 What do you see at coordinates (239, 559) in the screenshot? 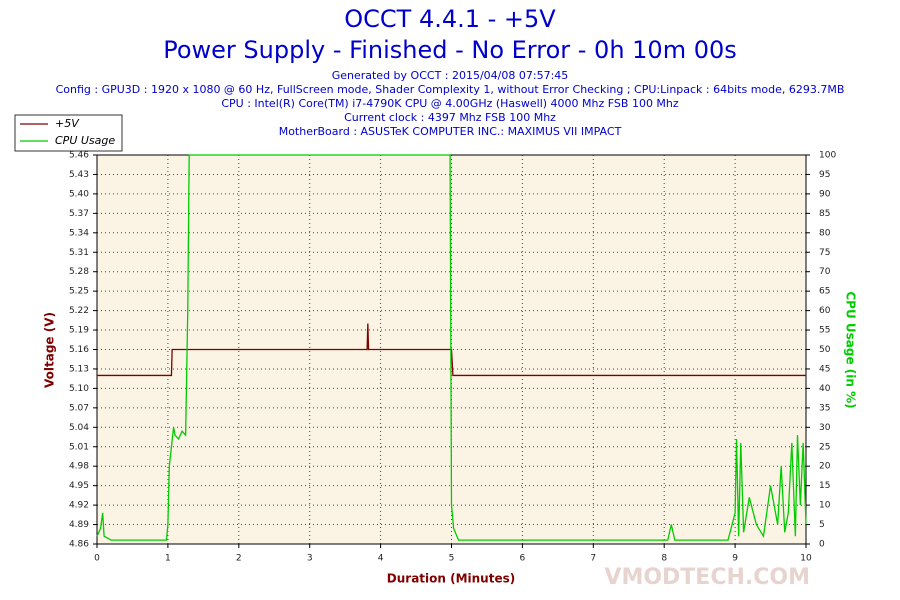
I see `x-tick-label: 2` at bounding box center [239, 559].